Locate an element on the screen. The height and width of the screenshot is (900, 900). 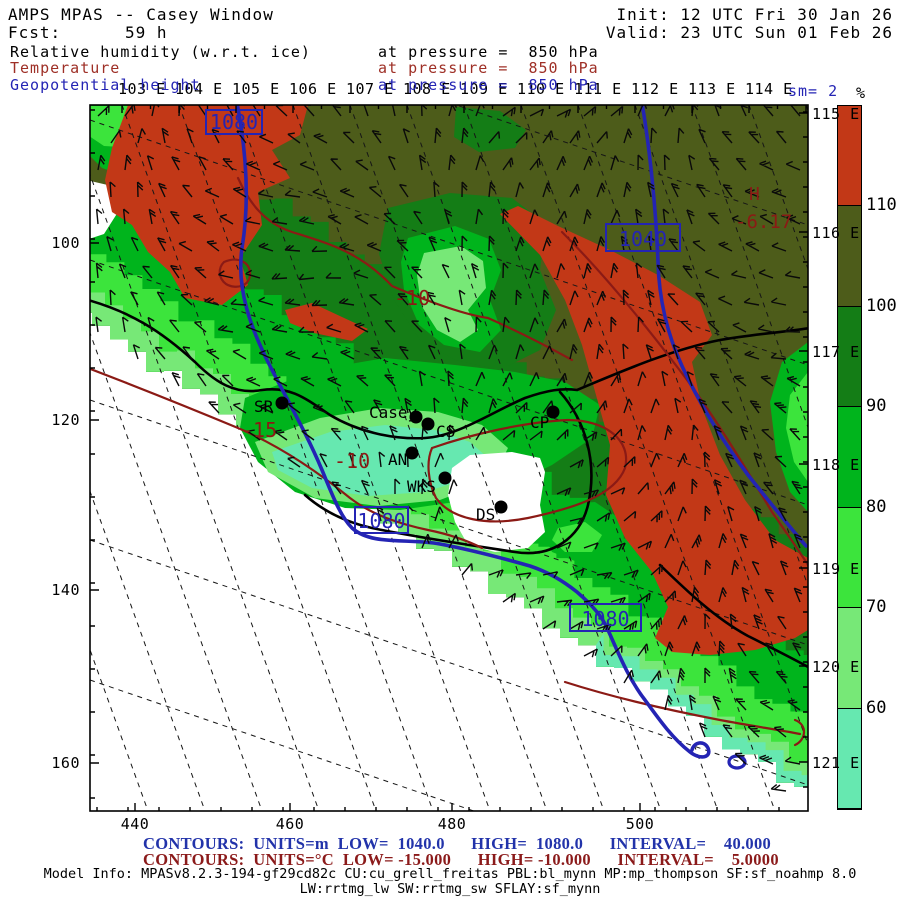
colorbar-tick-label: 60 is located at coordinates (876, 708).